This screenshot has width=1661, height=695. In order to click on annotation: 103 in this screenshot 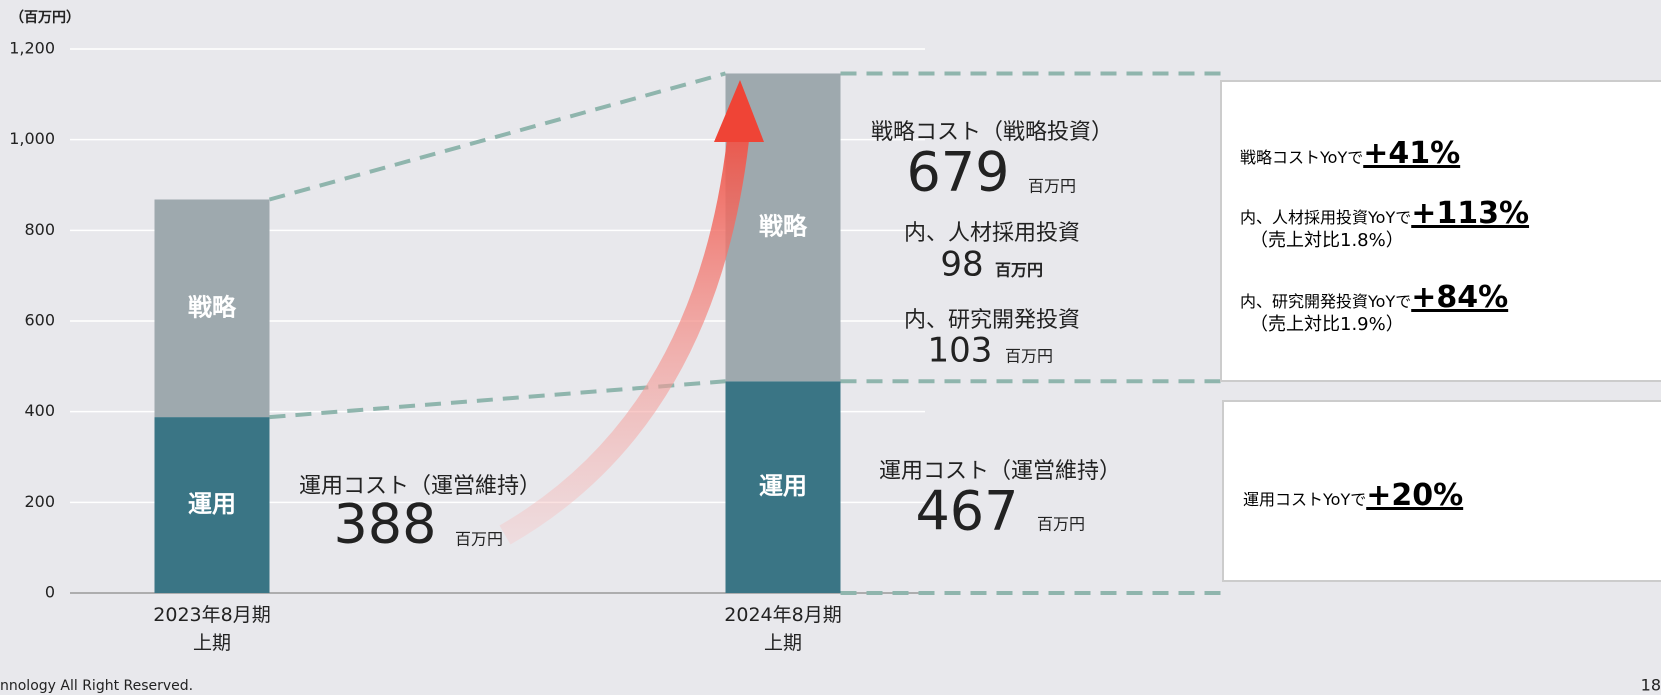, I will do `click(960, 351)`.